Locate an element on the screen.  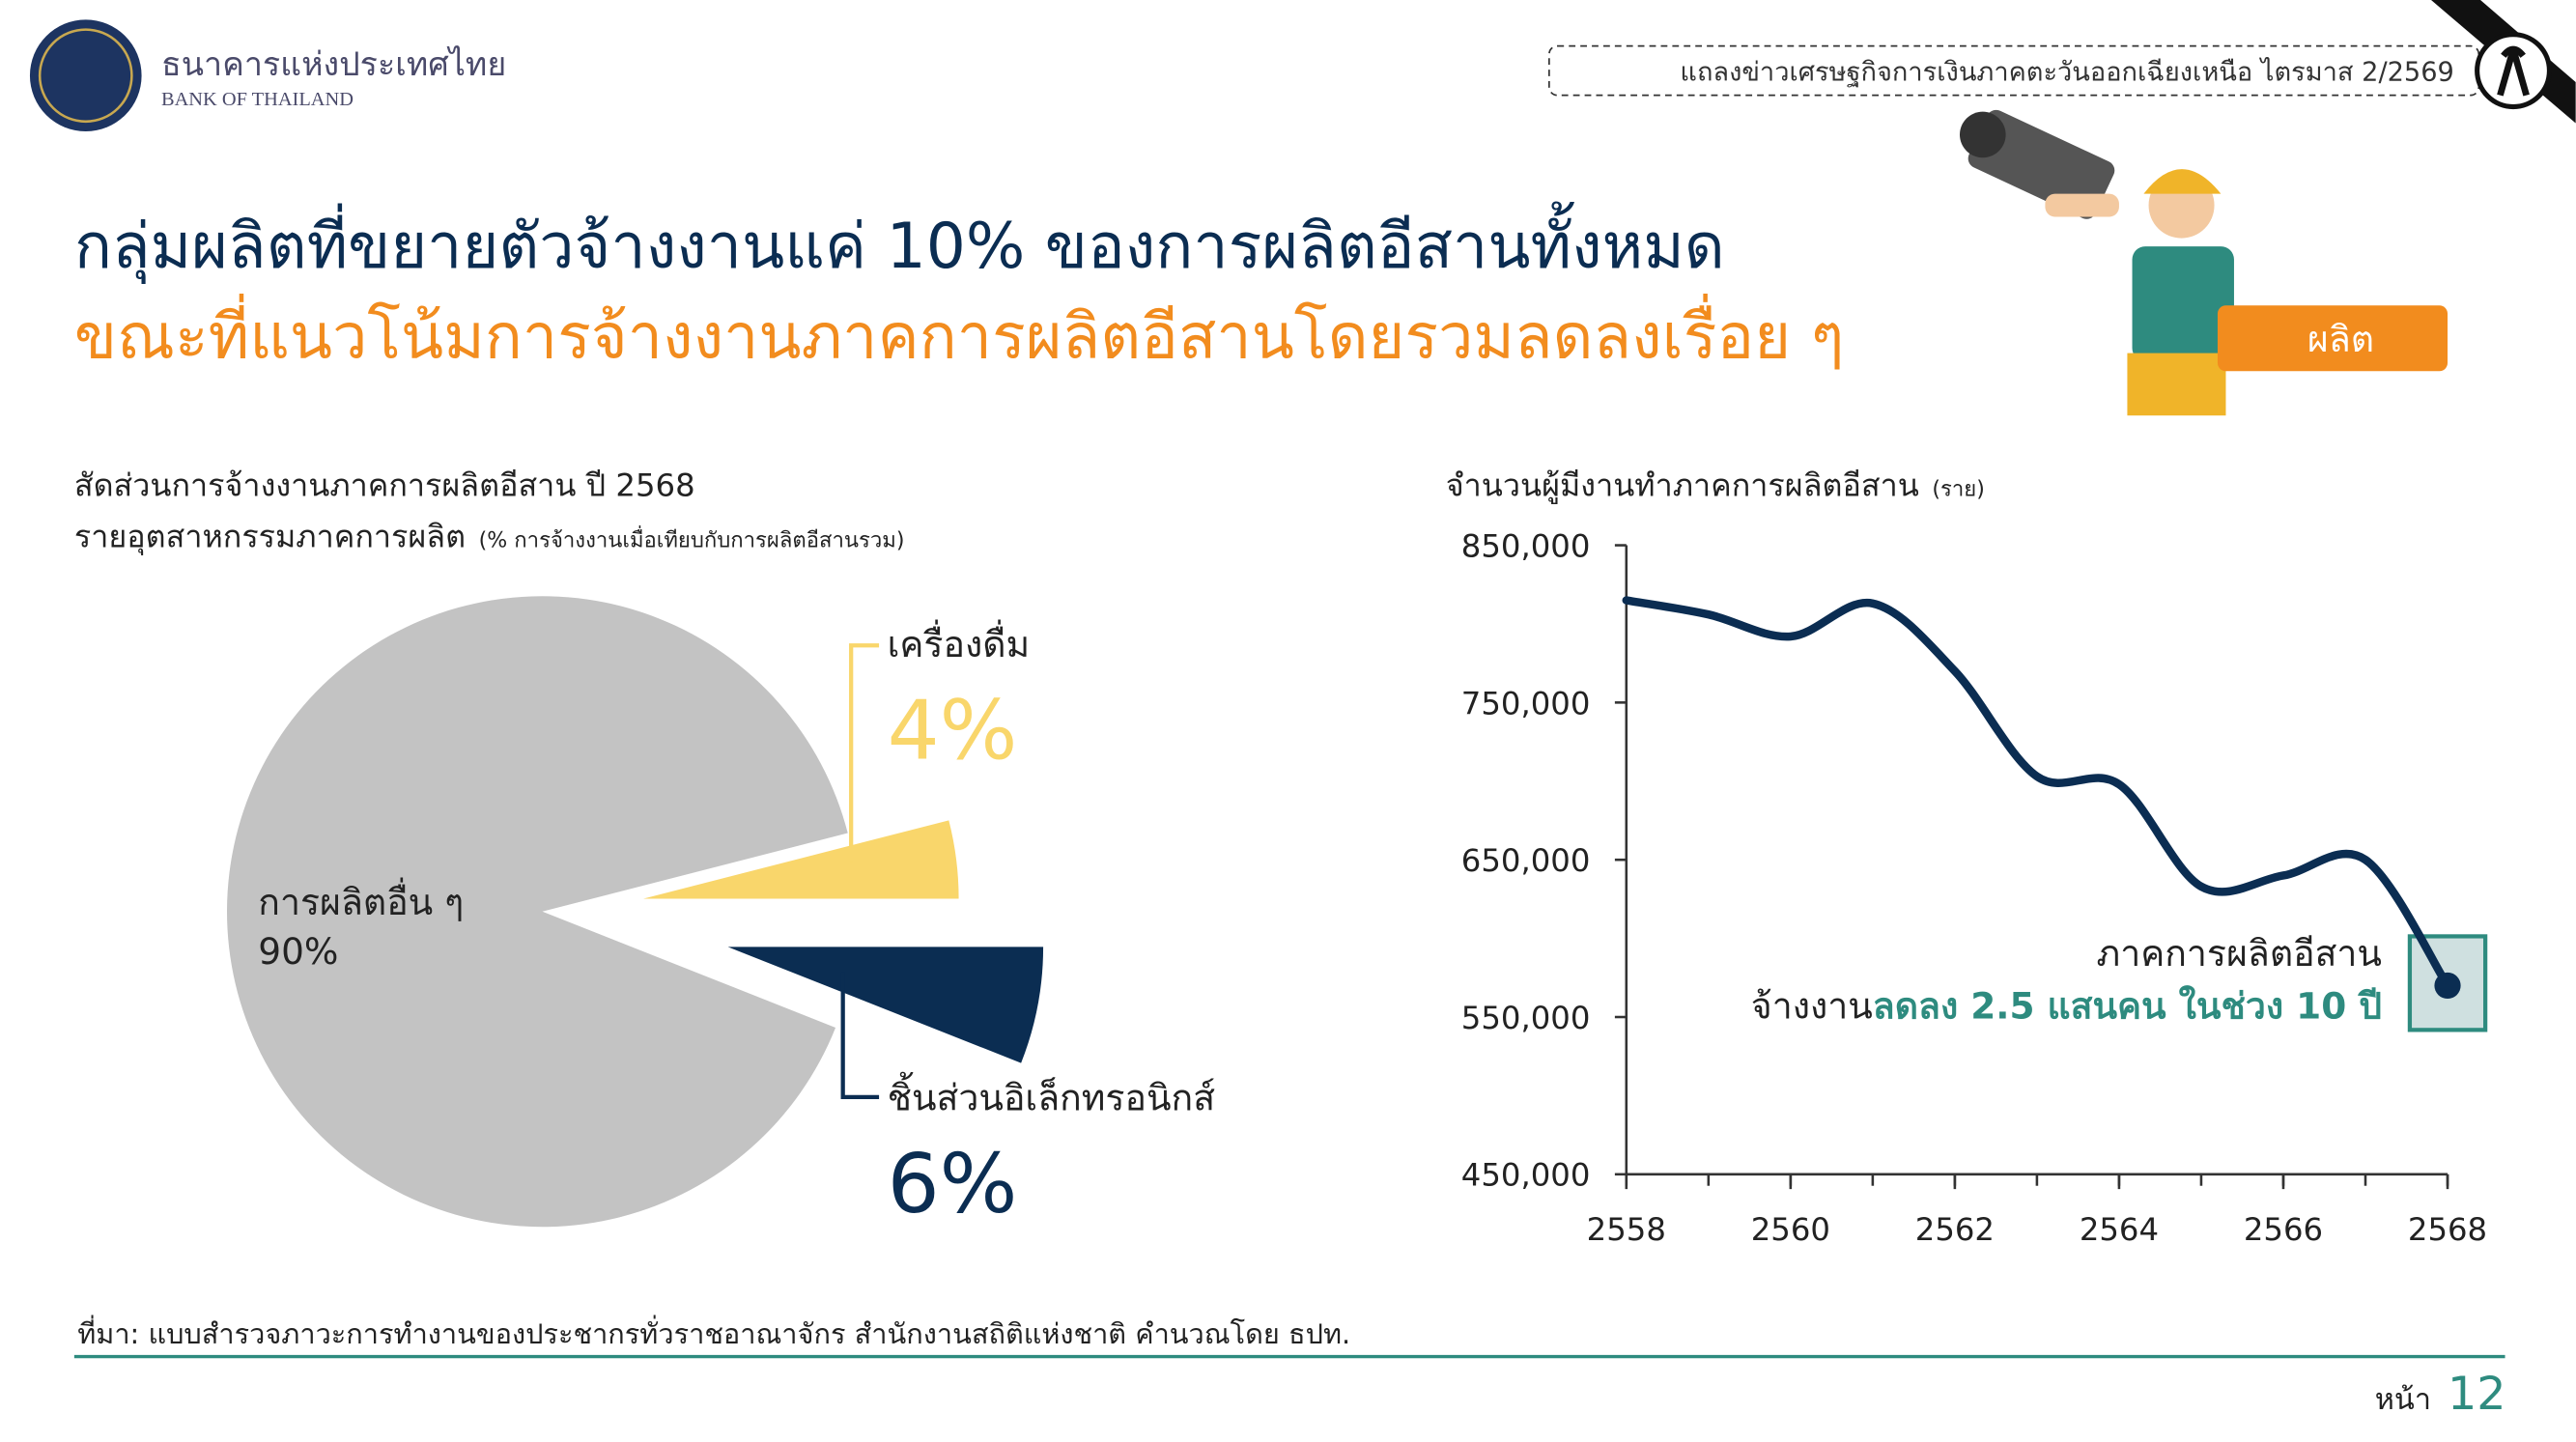
line-title: จำนวนผู้มีงานทำภาคการผลิตอีสาน (ราย) is located at coordinates (1715, 486).